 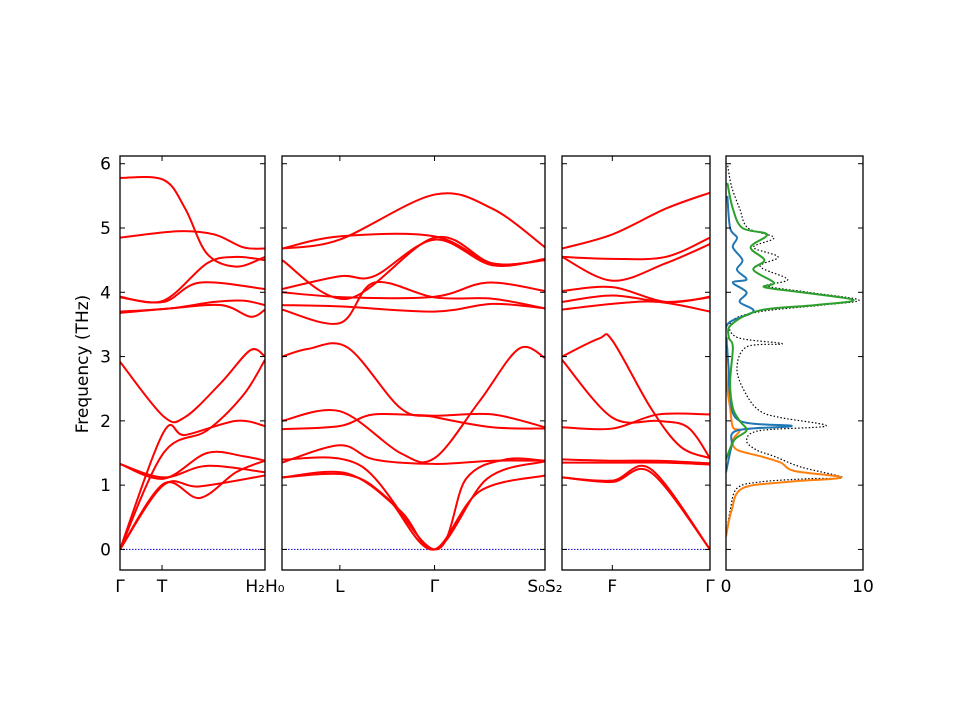 I want to click on panel-4: 0 10, so click(x=797, y=376).